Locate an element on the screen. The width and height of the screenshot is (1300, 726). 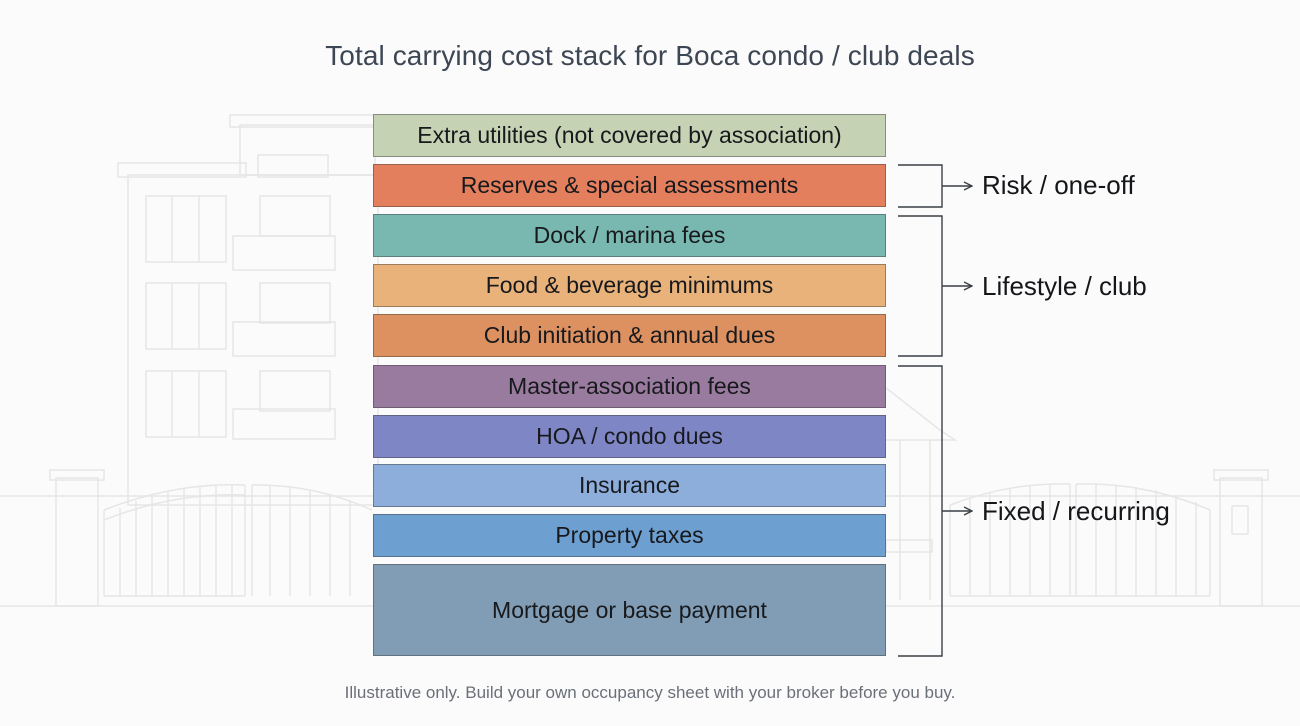
group-label-risk: Risk / one-off is located at coordinates (1058, 185).